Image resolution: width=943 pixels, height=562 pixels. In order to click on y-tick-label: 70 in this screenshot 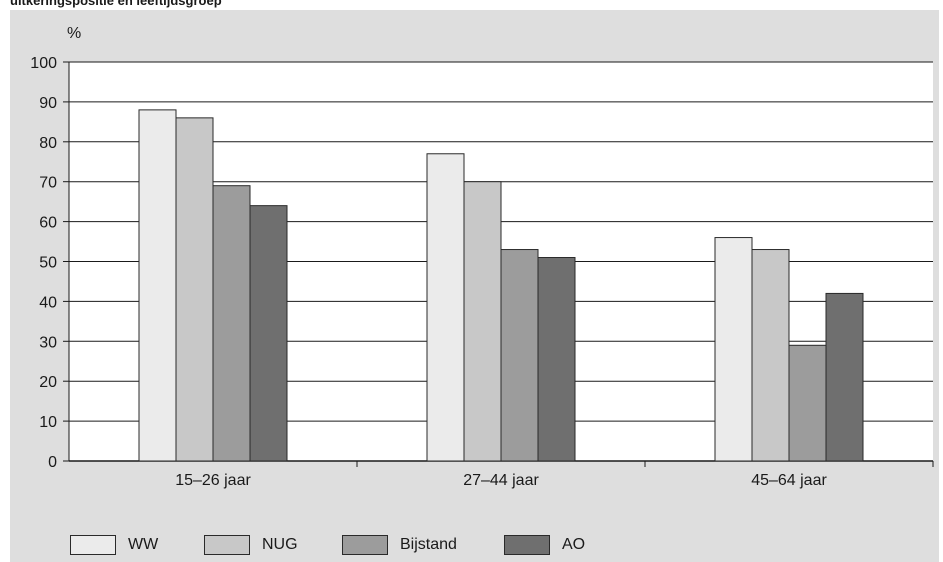, I will do `click(48, 183)`.